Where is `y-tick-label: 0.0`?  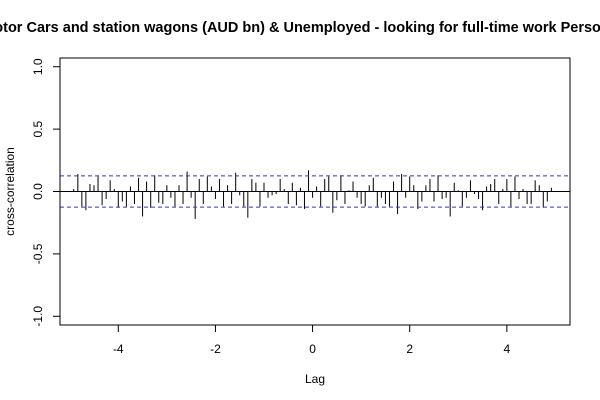 y-tick-label: 0.0 is located at coordinates (38, 191).